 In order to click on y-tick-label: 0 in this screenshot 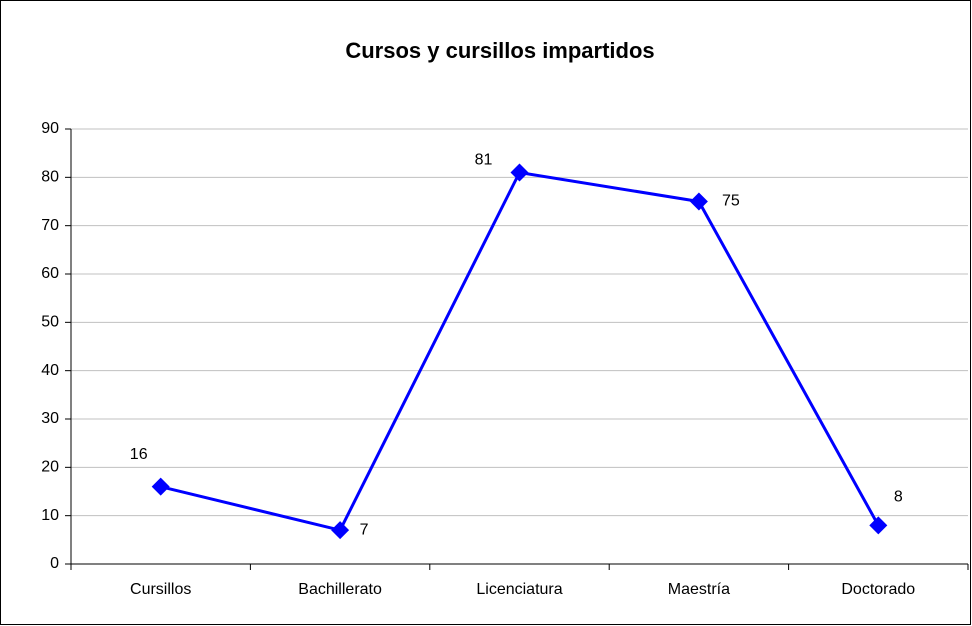, I will do `click(54, 563)`.